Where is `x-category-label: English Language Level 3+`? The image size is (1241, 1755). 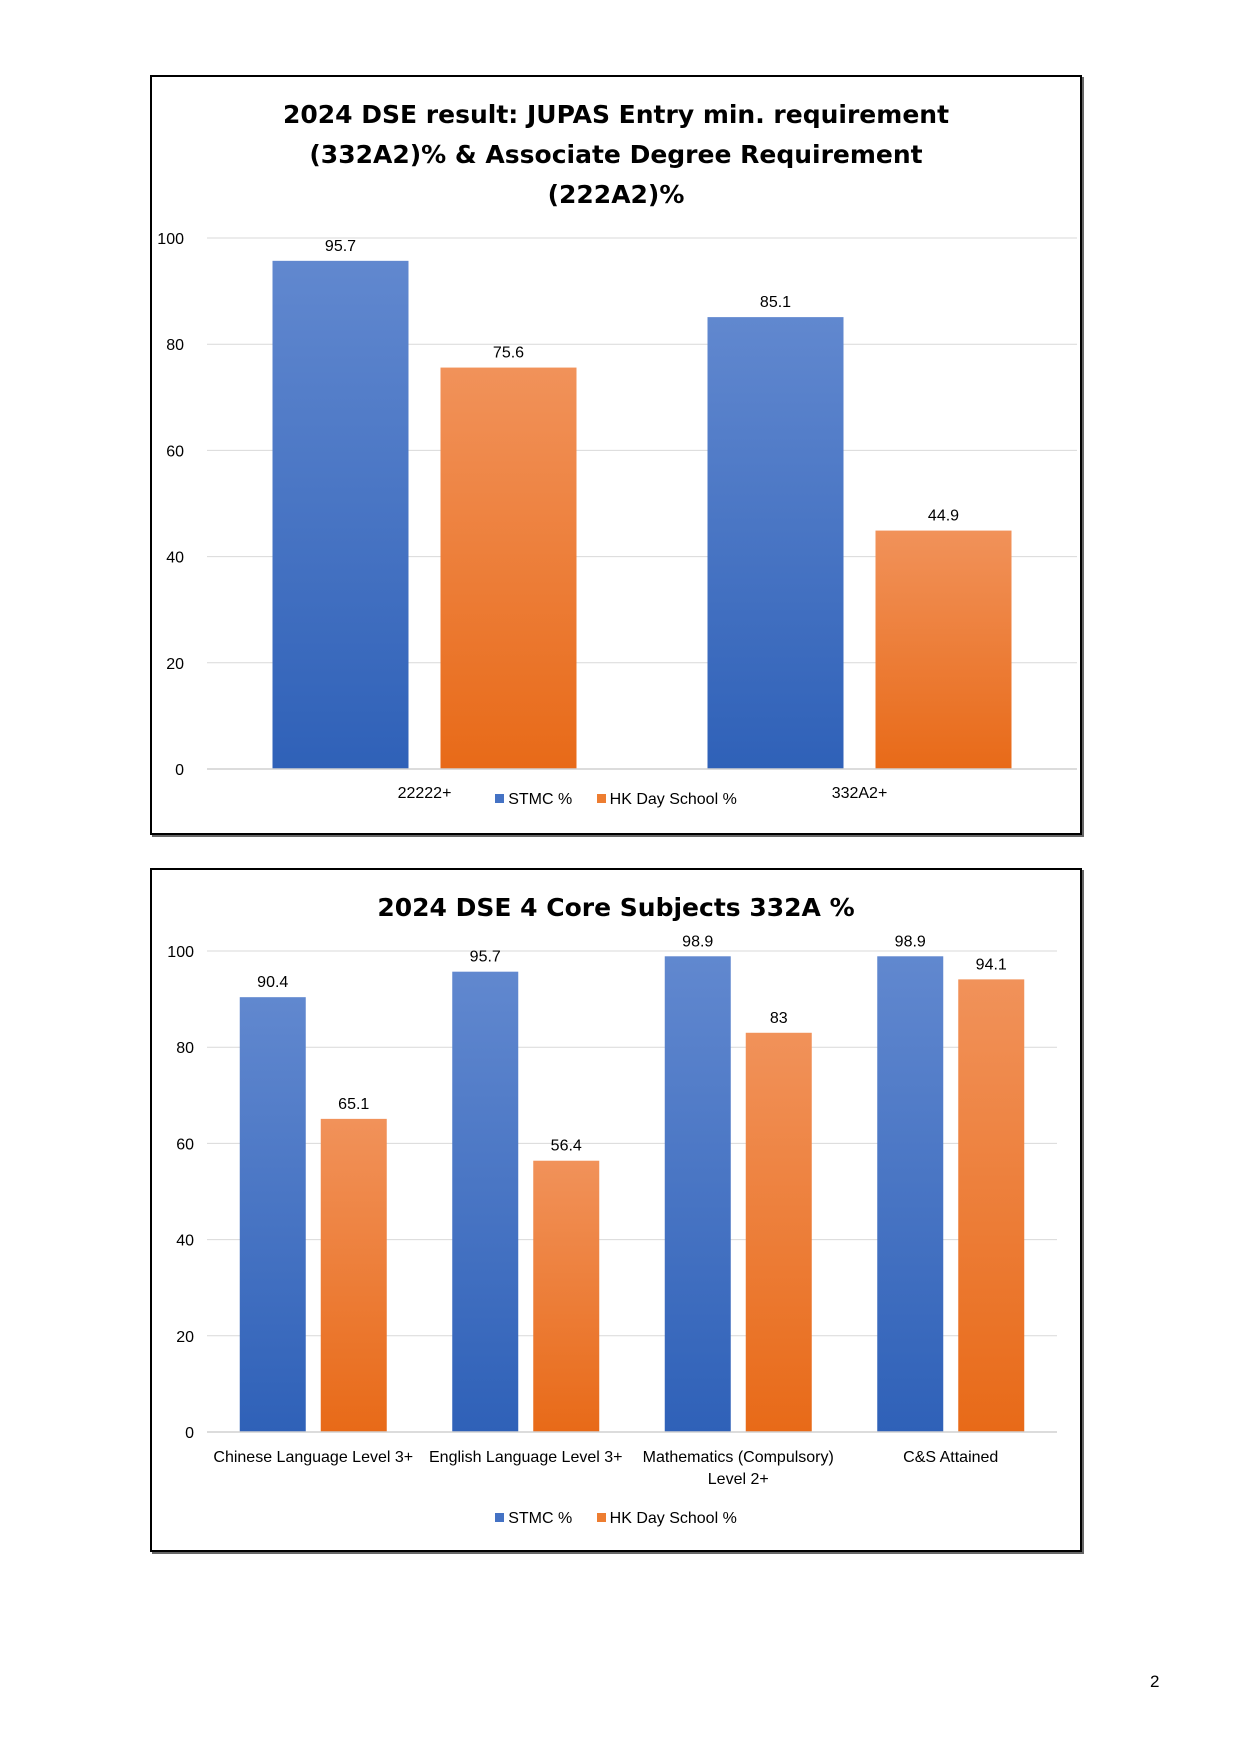 x-category-label: English Language Level 3+ is located at coordinates (526, 1457).